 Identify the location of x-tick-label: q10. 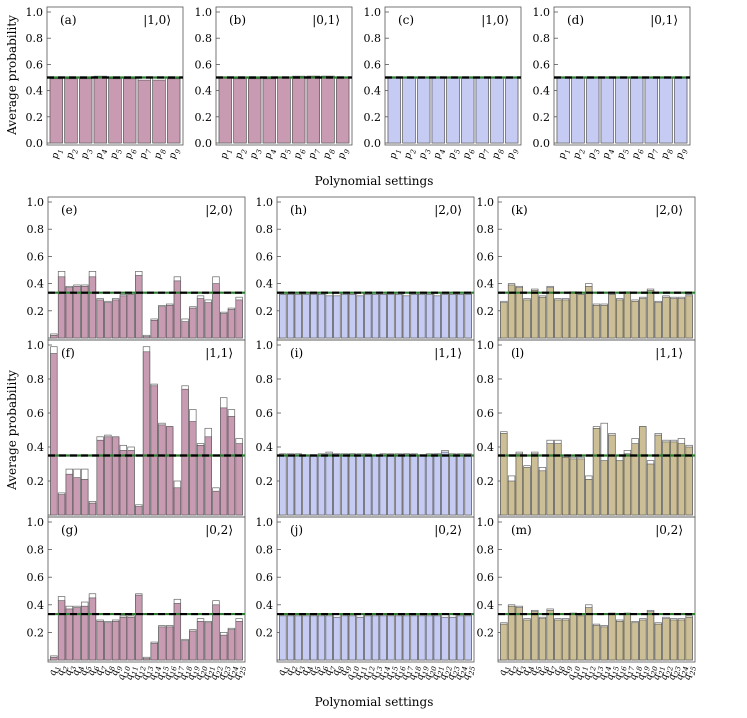
(353, 673).